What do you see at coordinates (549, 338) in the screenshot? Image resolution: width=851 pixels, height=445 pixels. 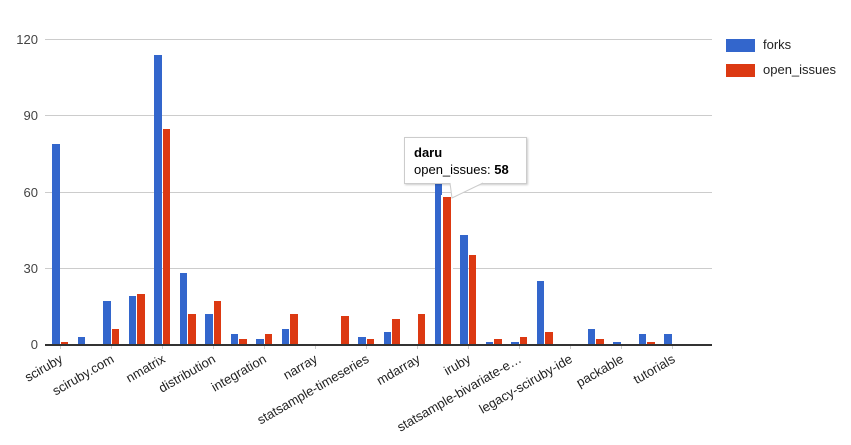 I see `bar-open_issues-cat19` at bounding box center [549, 338].